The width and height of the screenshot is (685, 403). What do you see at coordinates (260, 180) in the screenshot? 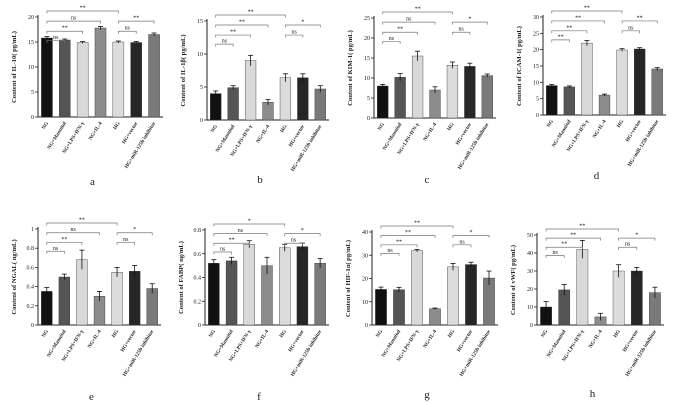
I see `panel-letter: b` at bounding box center [260, 180].